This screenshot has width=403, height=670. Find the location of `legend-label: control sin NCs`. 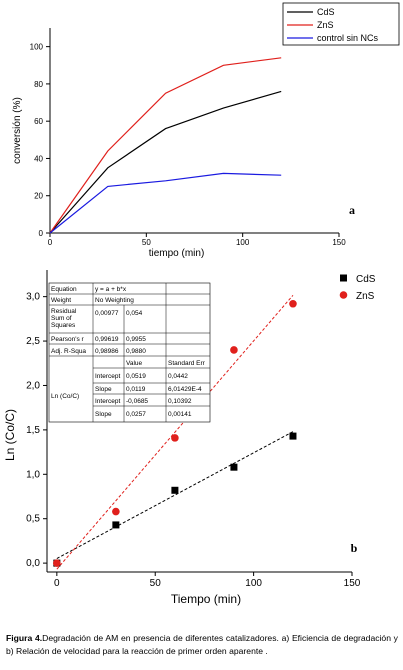

legend-label: control sin NCs is located at coordinates (348, 38).